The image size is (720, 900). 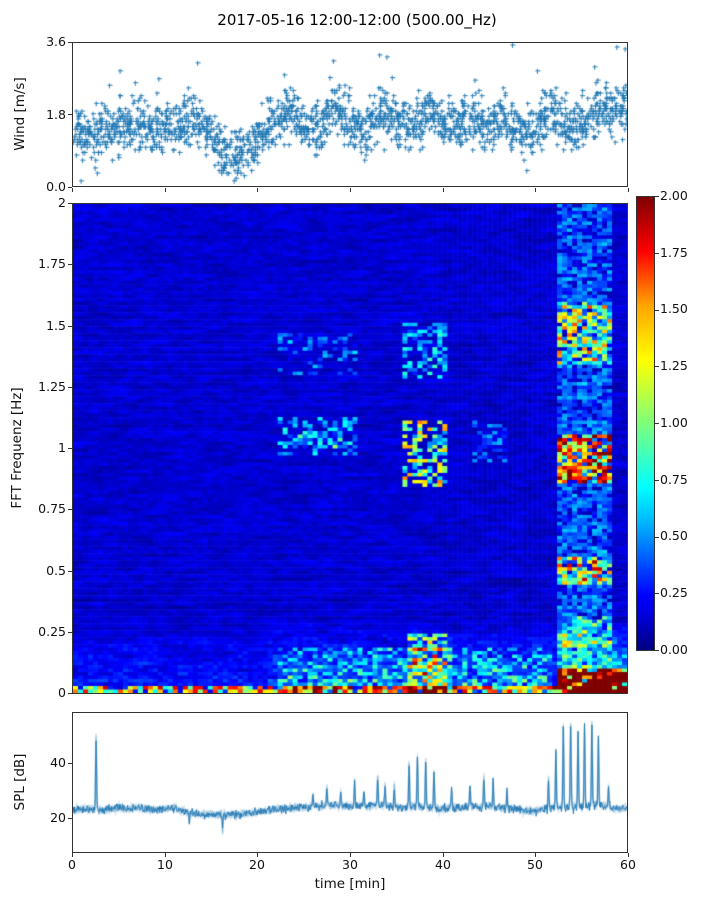 What do you see at coordinates (58, 762) in the screenshot?
I see `spl-ytick-label: 40` at bounding box center [58, 762].